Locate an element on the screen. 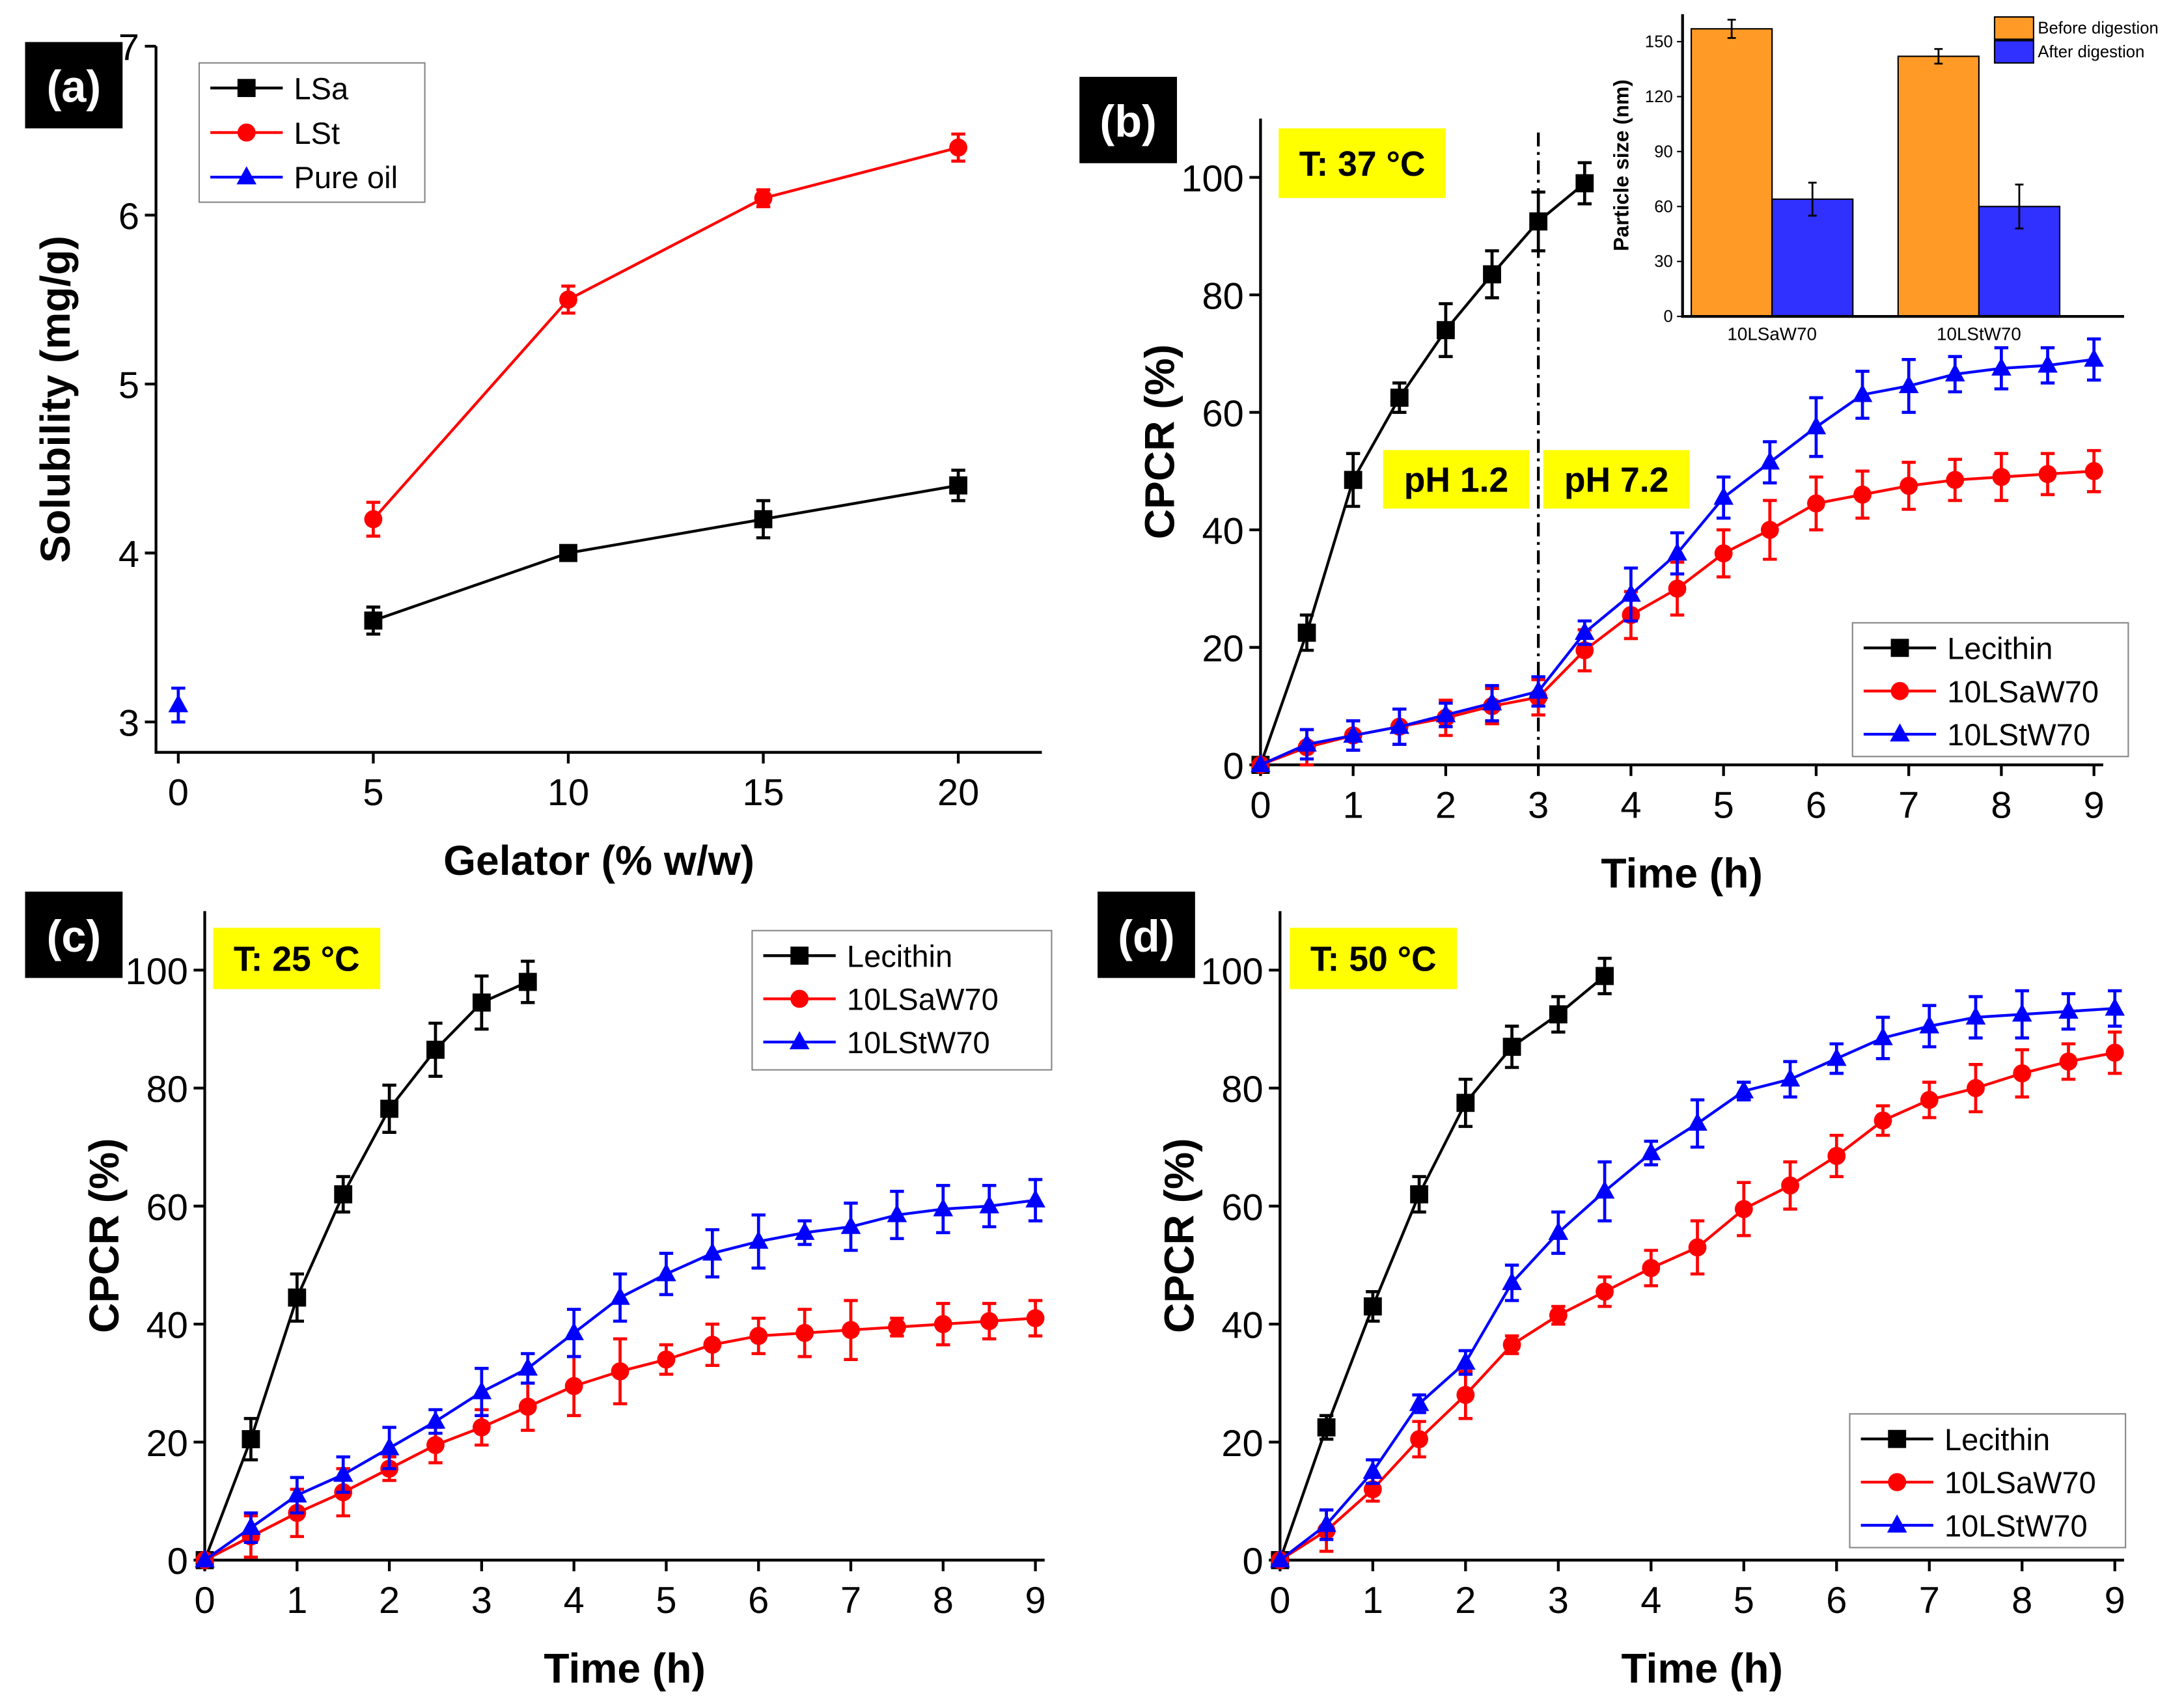  series-line is located at coordinates (366, 1270).